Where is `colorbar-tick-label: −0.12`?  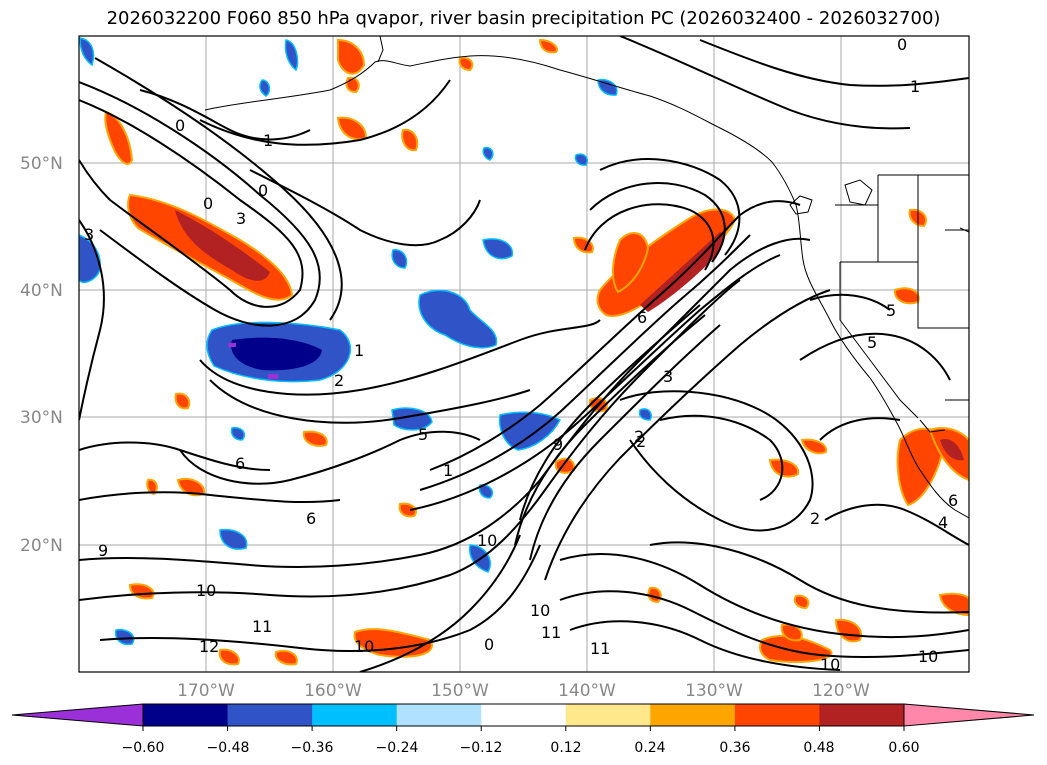 colorbar-tick-label: −0.12 is located at coordinates (481, 748).